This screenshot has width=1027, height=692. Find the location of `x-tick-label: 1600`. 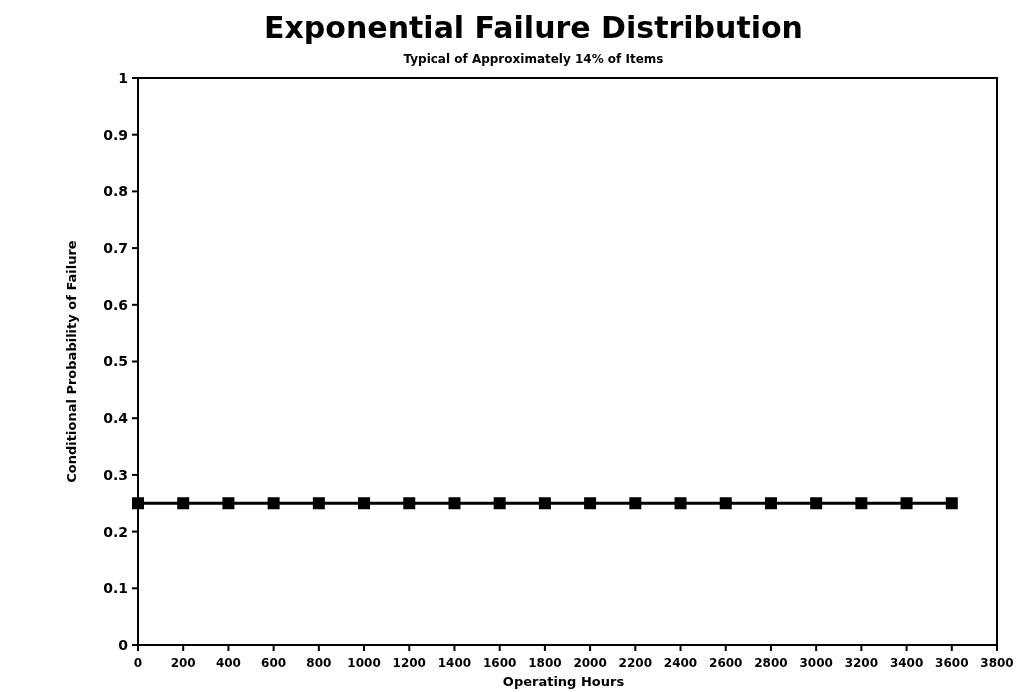

x-tick-label: 1600 is located at coordinates (499, 663).